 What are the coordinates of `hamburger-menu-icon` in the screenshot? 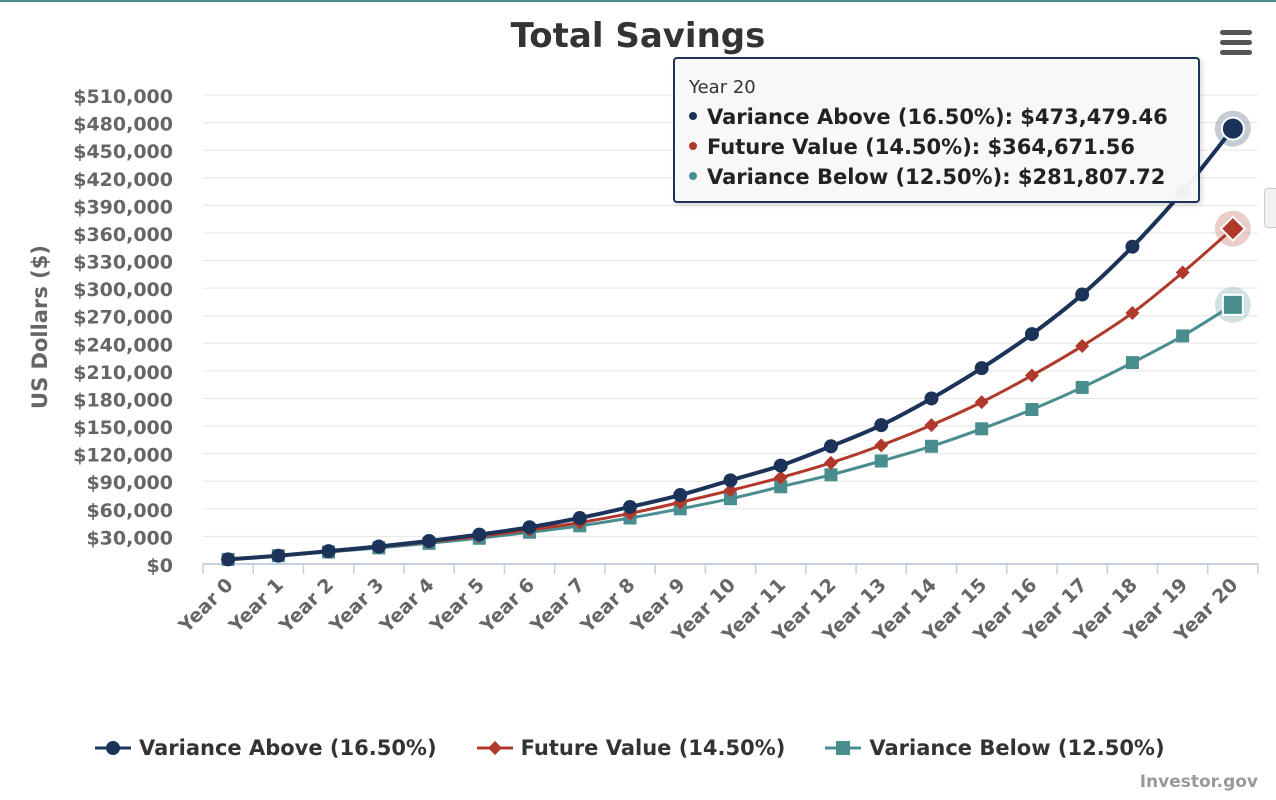 It's located at (1235, 45).